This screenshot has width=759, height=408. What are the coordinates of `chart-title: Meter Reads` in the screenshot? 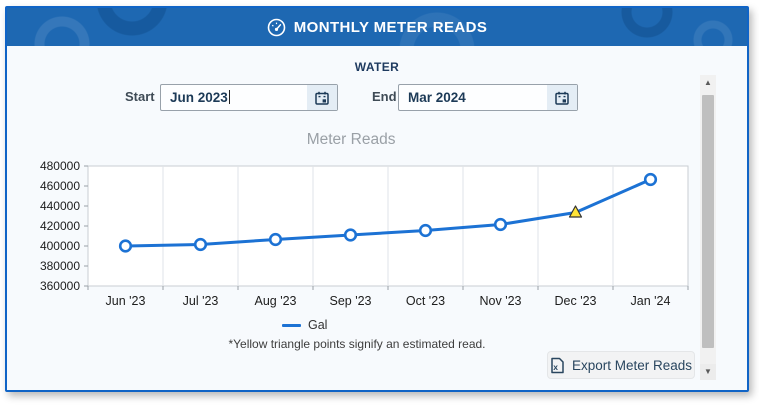 It's located at (351, 139).